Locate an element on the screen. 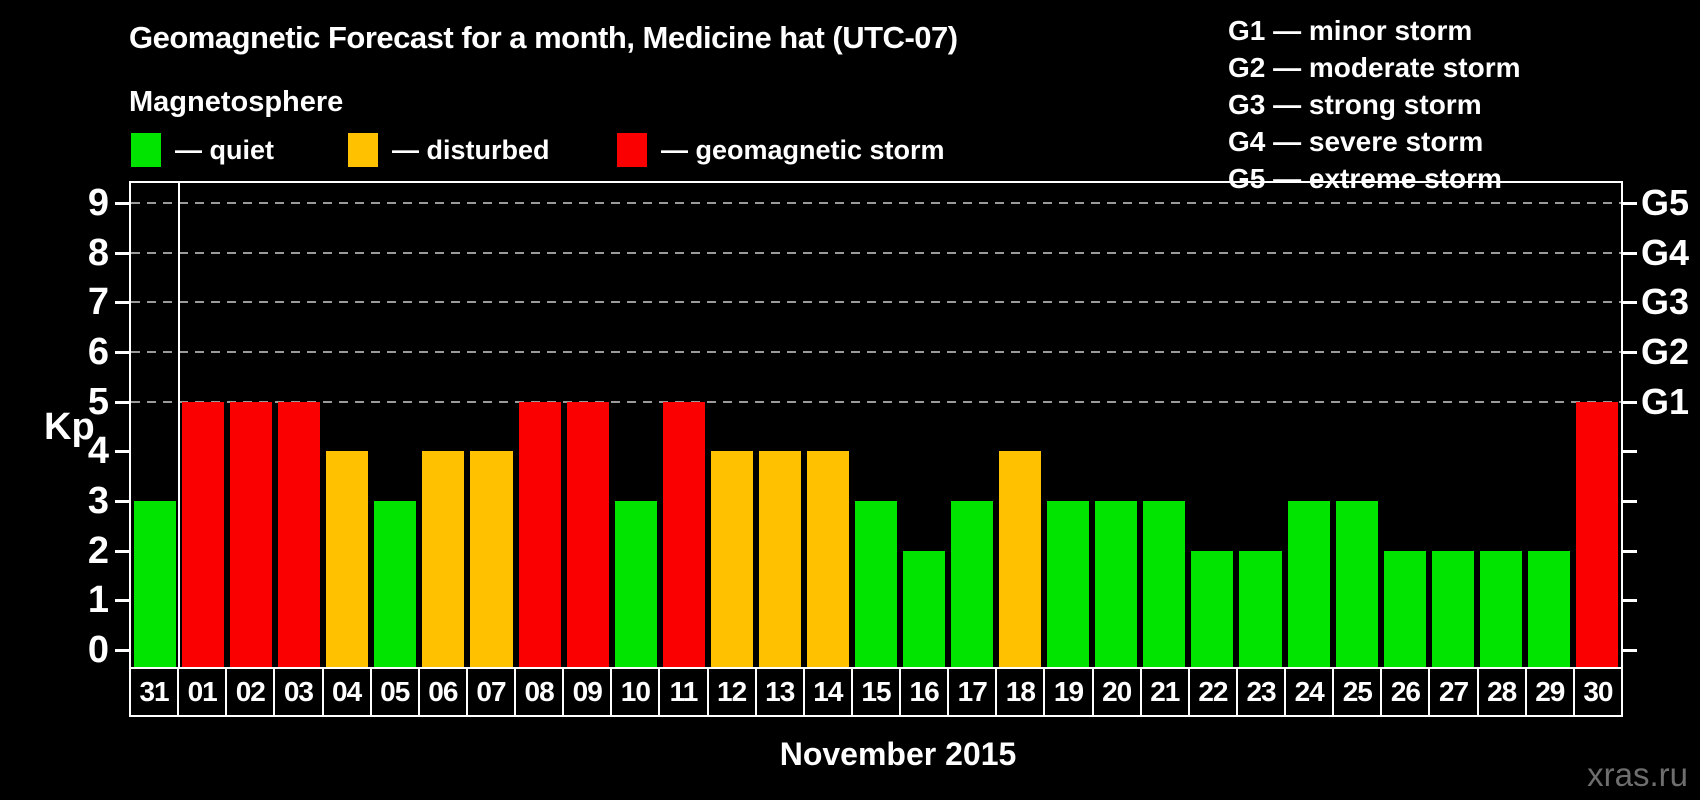 The height and width of the screenshot is (800, 1700). storm-color-swatch is located at coordinates (632, 150).